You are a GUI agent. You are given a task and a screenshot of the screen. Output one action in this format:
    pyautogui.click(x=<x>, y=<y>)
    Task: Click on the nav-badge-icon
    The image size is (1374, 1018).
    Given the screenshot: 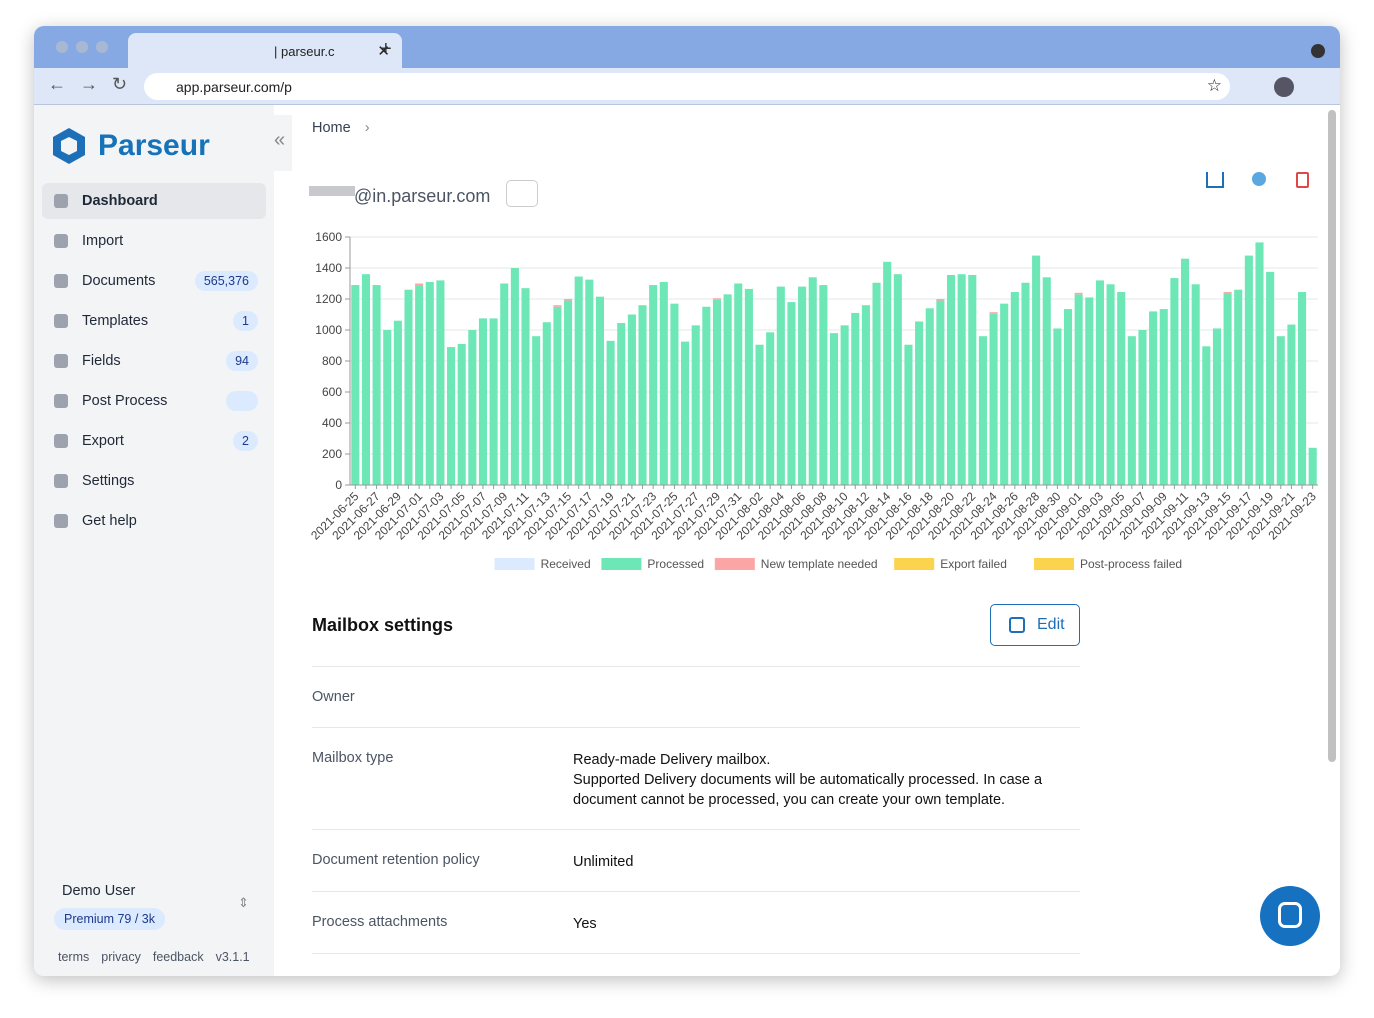 What is the action you would take?
    pyautogui.click(x=242, y=401)
    